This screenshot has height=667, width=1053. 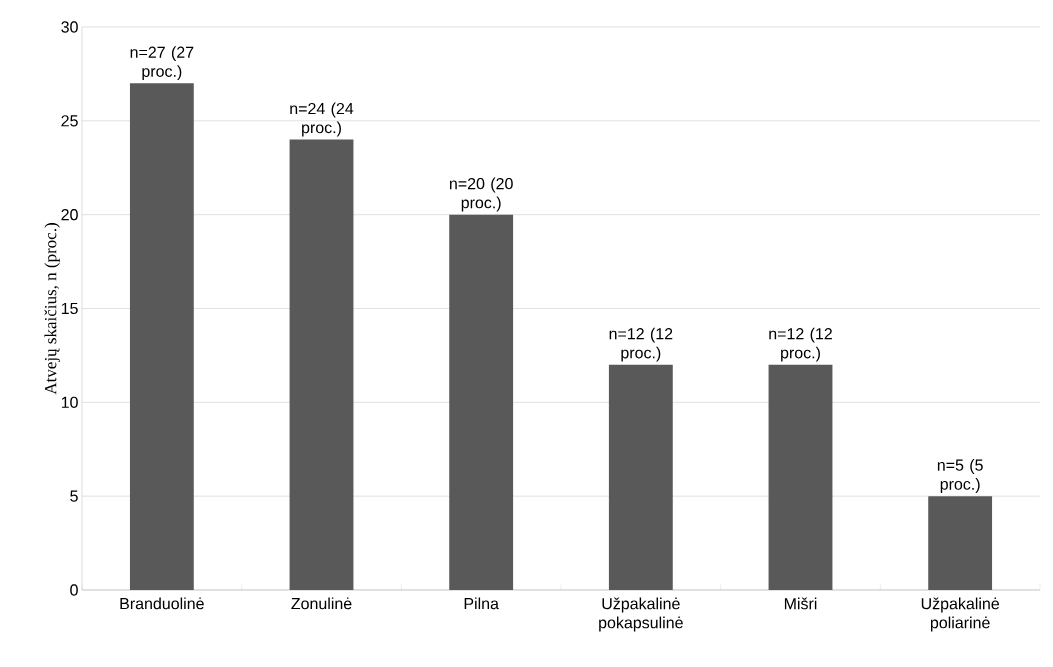 What do you see at coordinates (69, 308) in the screenshot?
I see `y-tick-label: 15` at bounding box center [69, 308].